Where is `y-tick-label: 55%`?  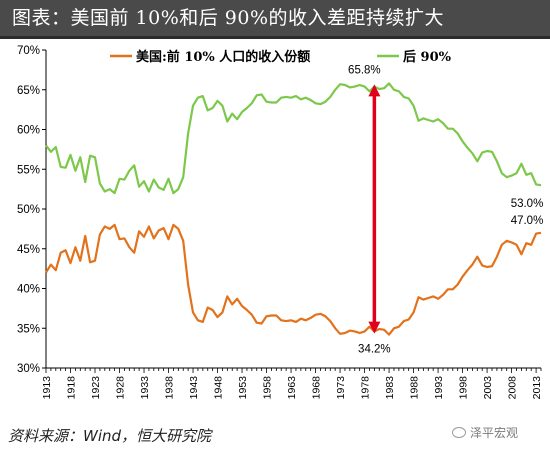
y-tick-label: 55% is located at coordinates (28, 170).